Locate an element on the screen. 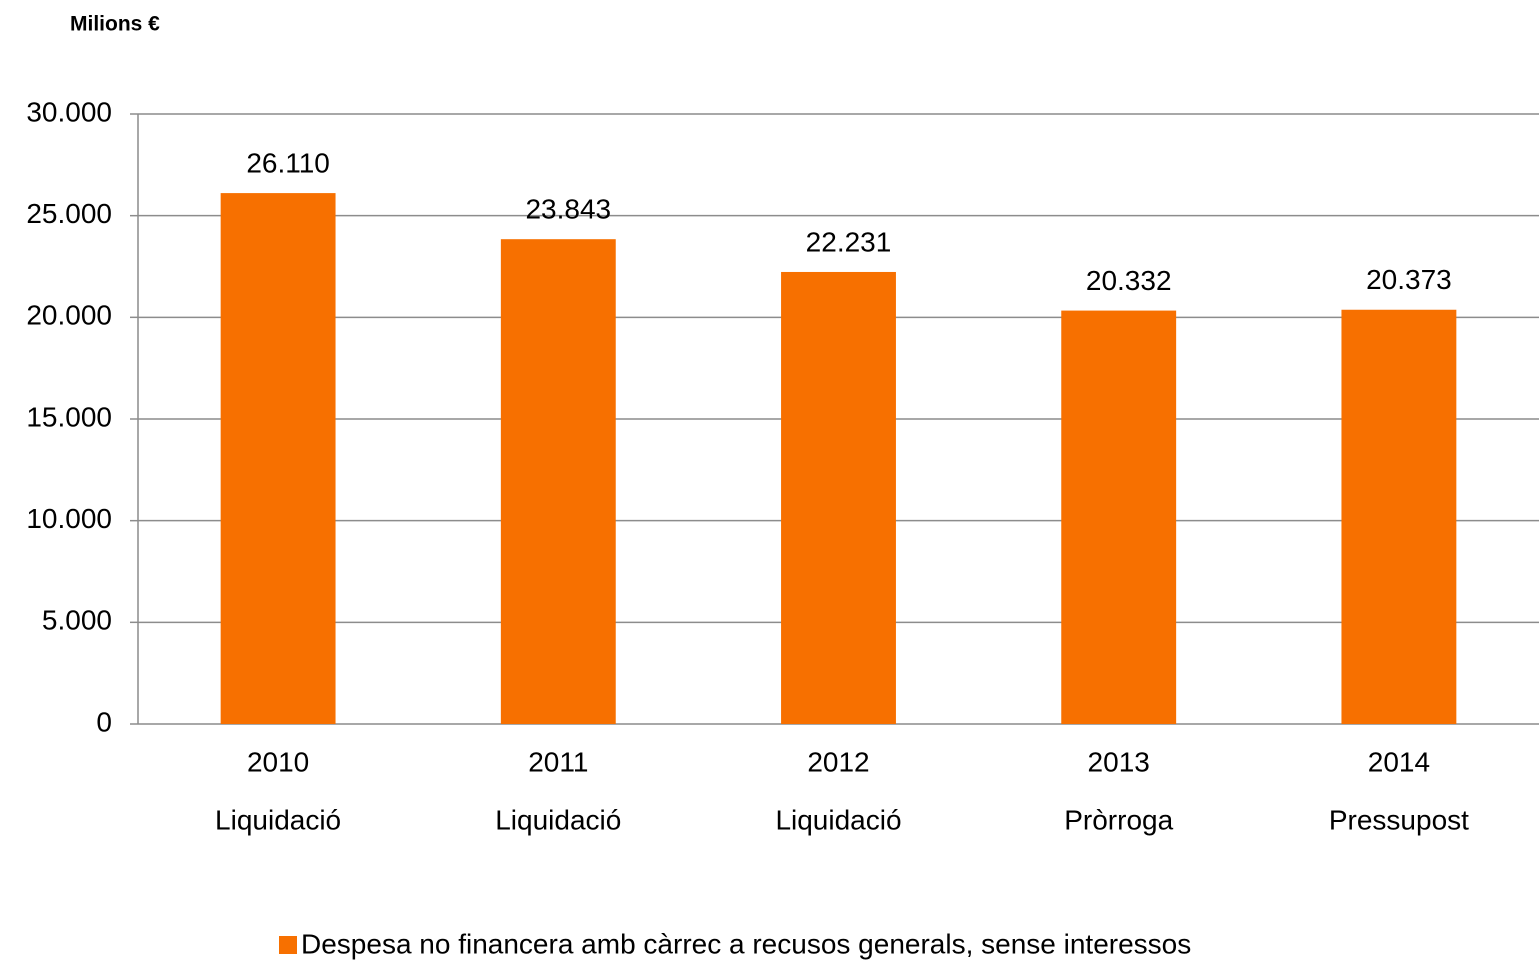 The width and height of the screenshot is (1539, 973). x-tick-label: 2010 is located at coordinates (278, 761).